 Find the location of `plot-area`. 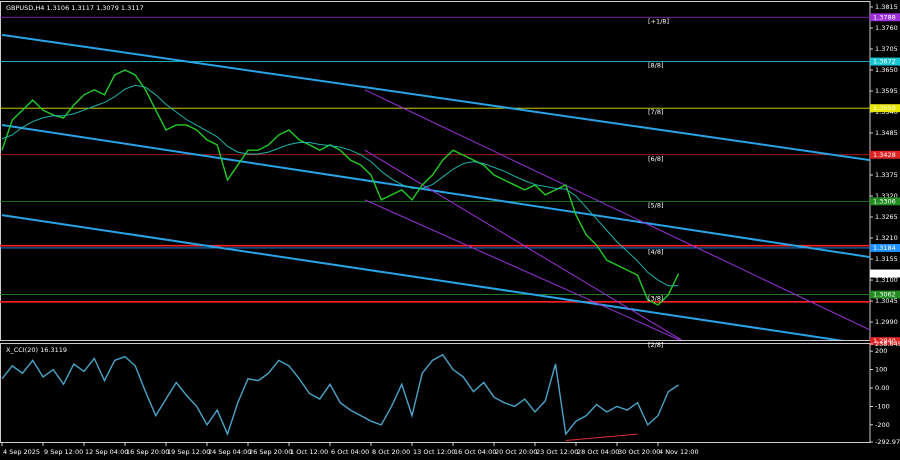

plot-area is located at coordinates (340, 397).